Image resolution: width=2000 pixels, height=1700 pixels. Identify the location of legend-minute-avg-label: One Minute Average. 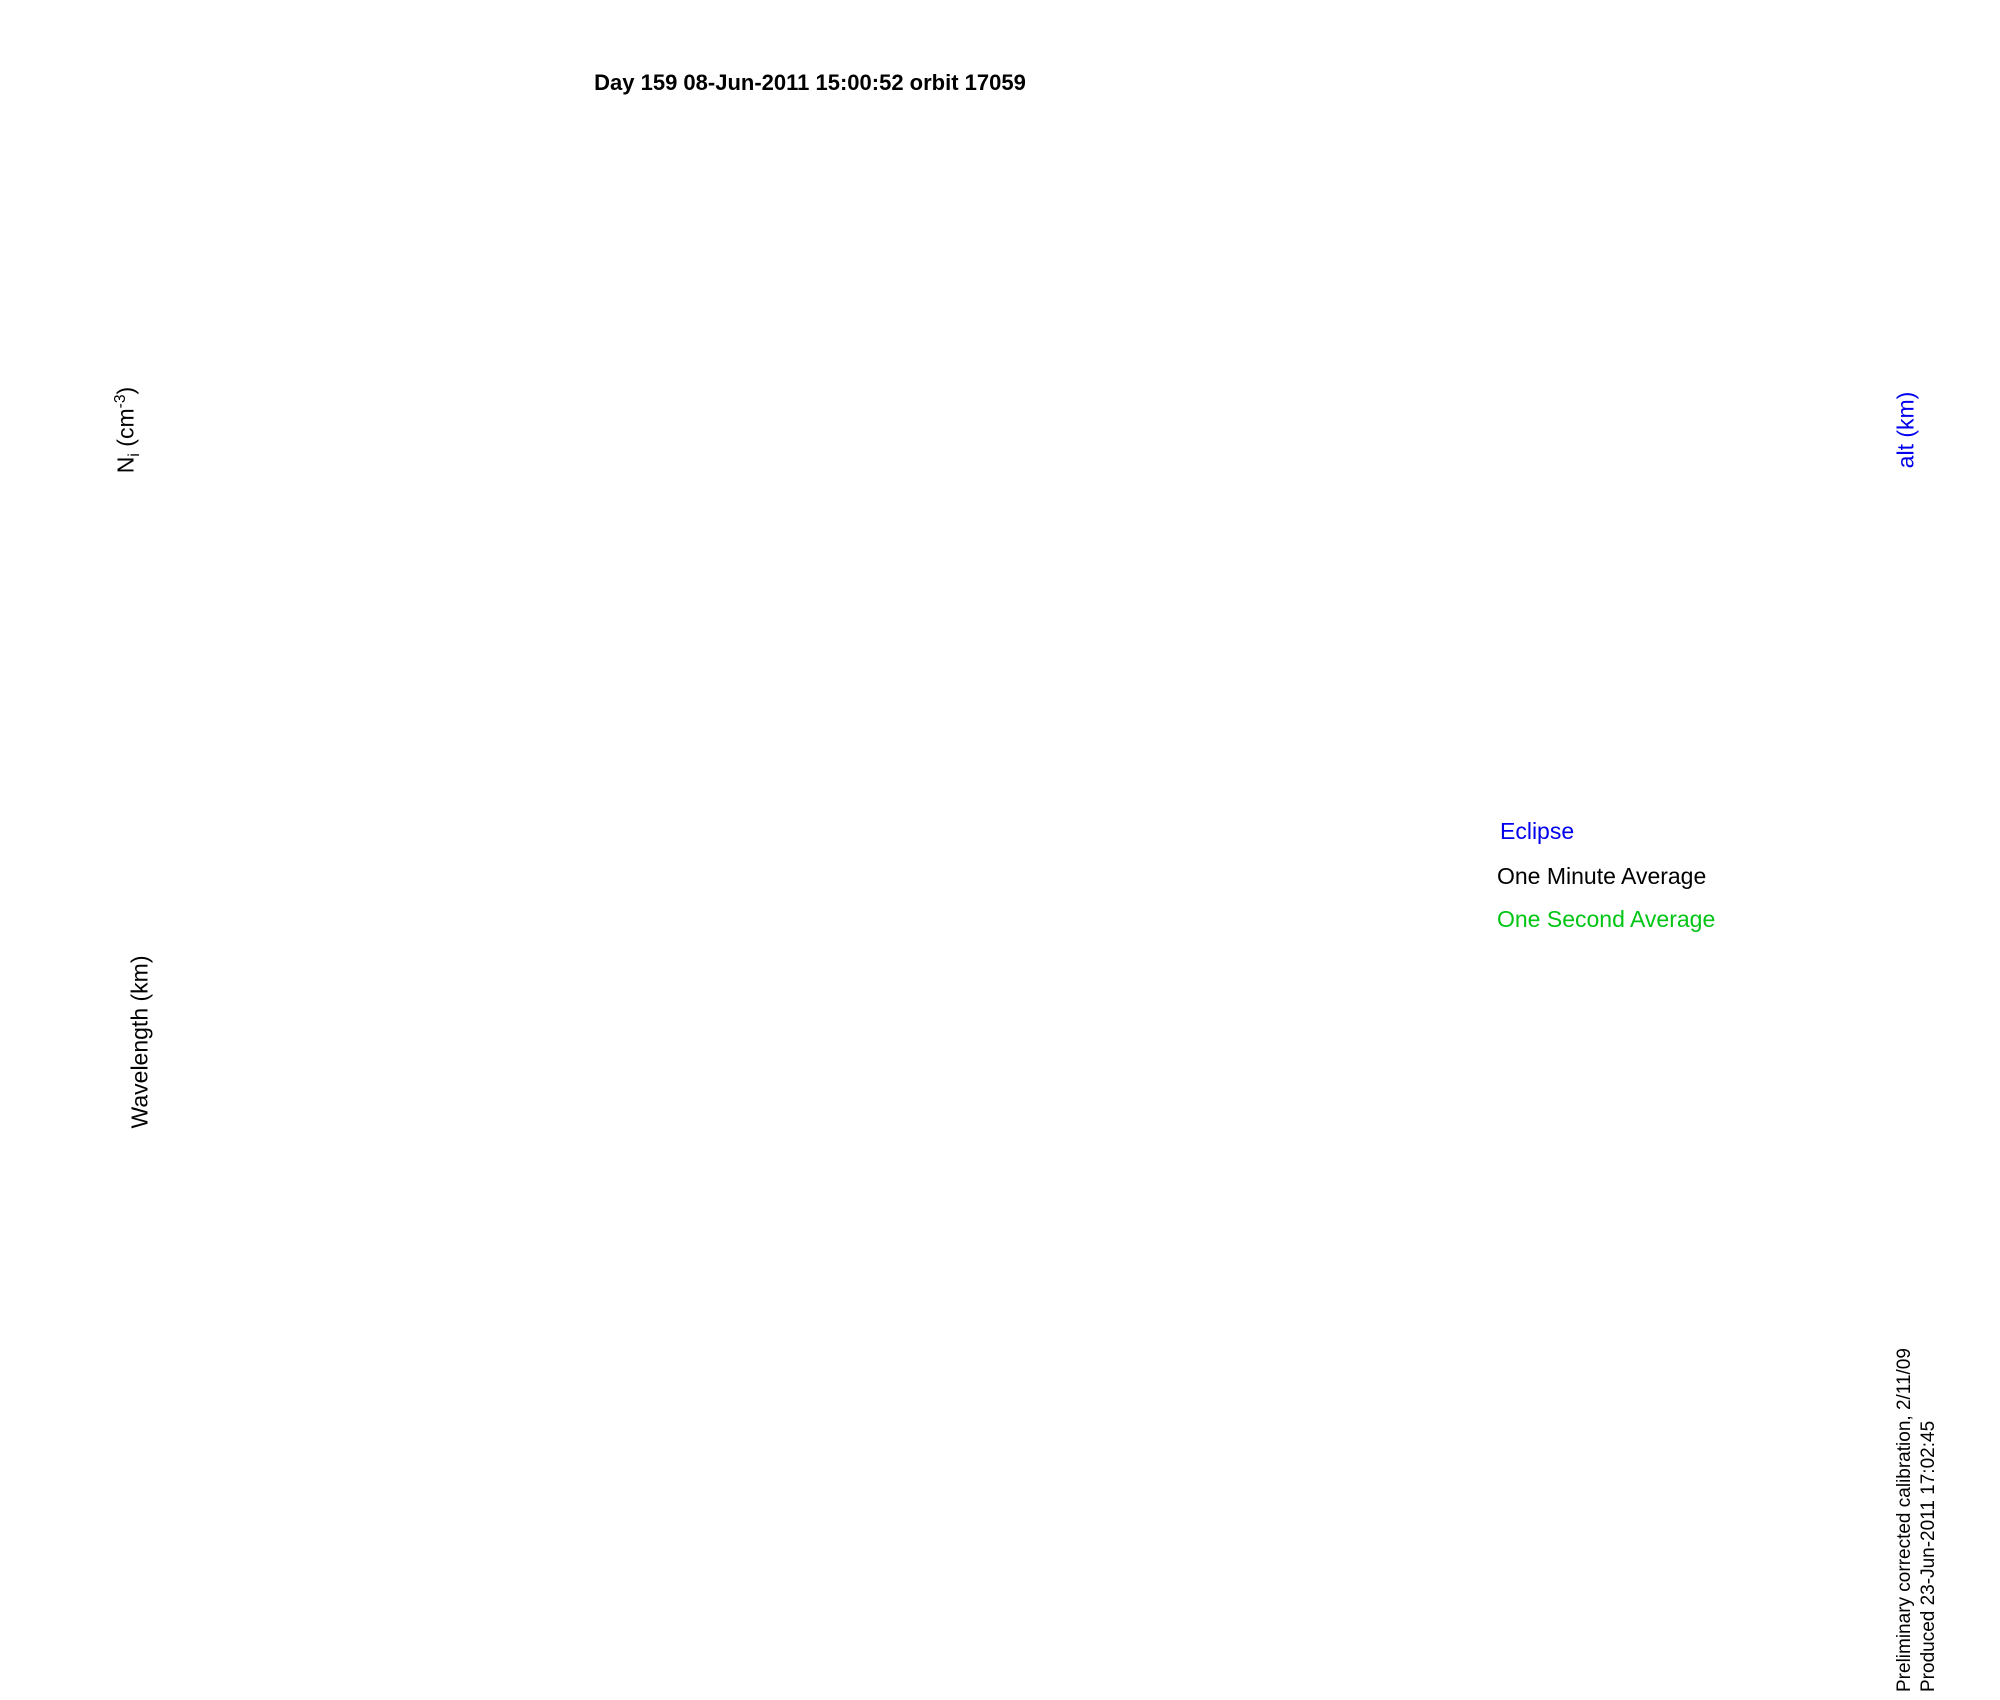
(1602, 876).